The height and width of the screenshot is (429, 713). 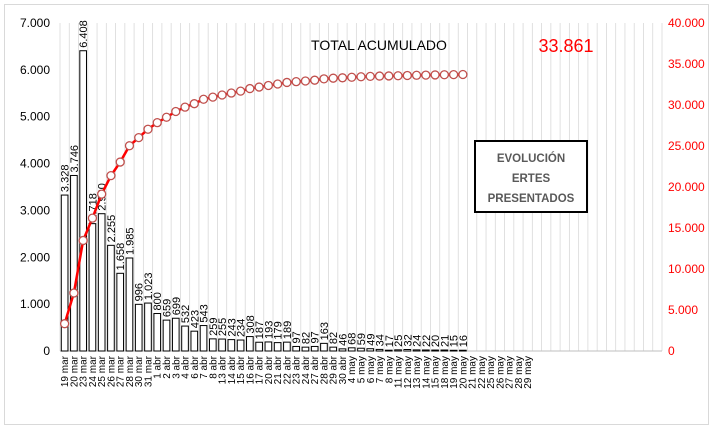 I want to click on bar-data-label: 193, so click(x=269, y=330).